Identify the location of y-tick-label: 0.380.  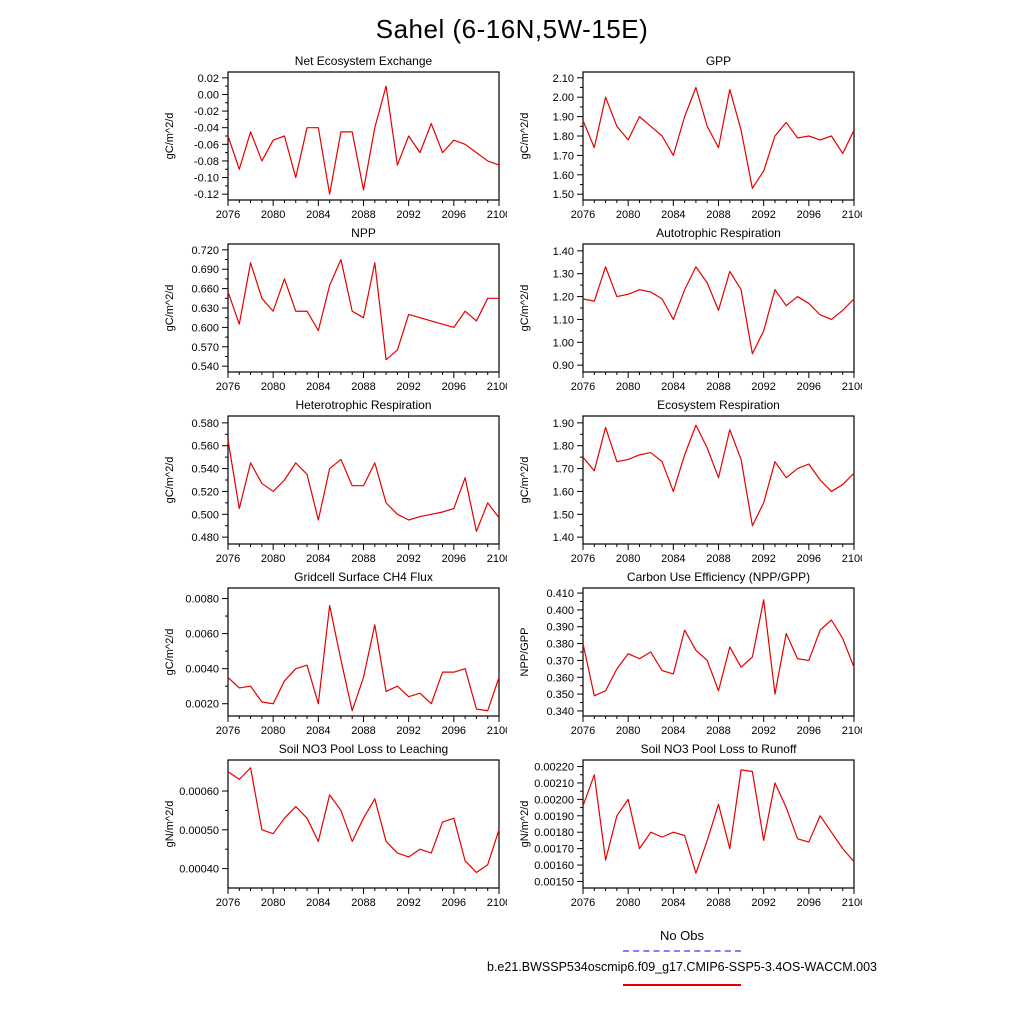
(560, 645).